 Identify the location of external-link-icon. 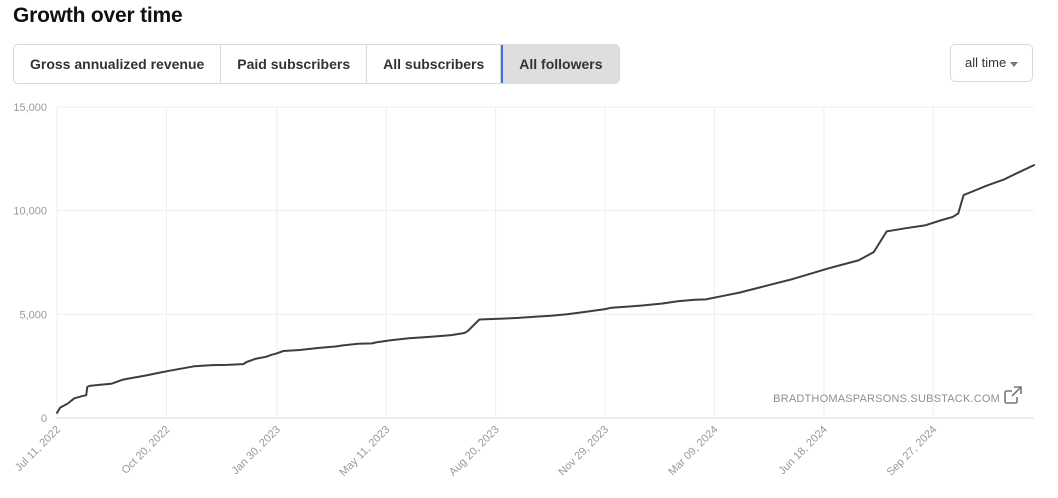
(1013, 395).